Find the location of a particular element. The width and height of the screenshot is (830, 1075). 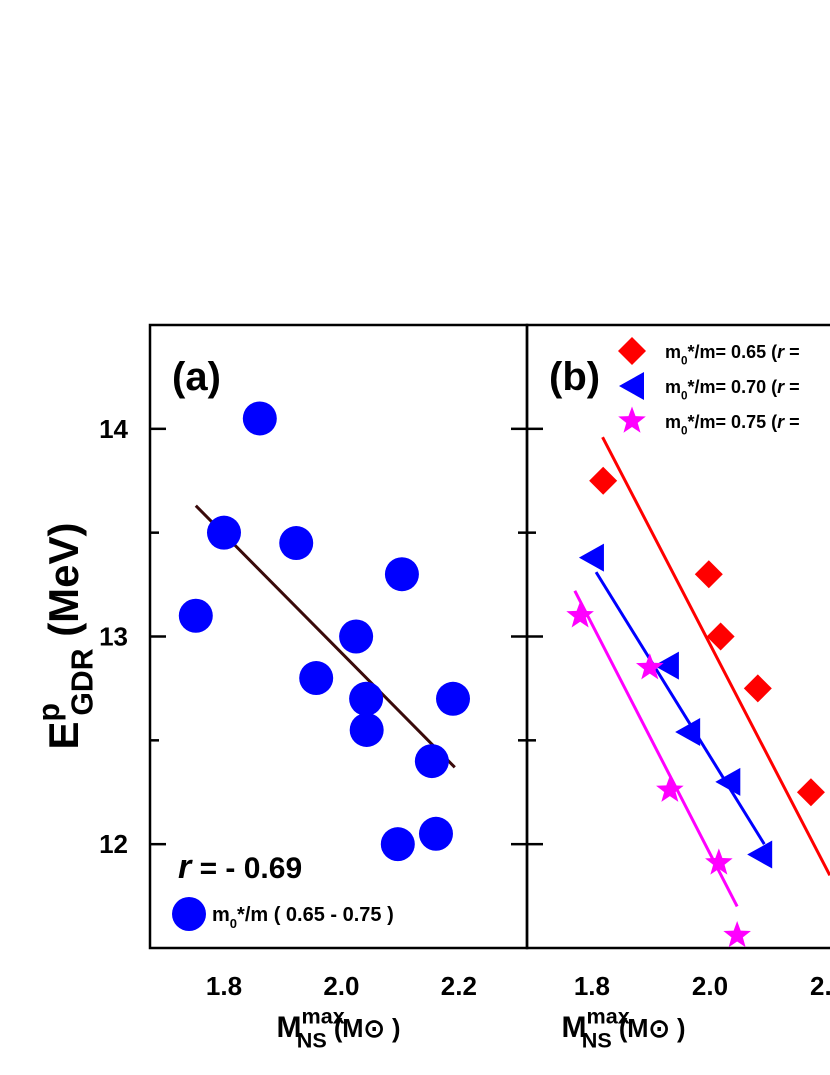

legend-label: m0*/m= 0.75 (r = is located at coordinates (732, 424).